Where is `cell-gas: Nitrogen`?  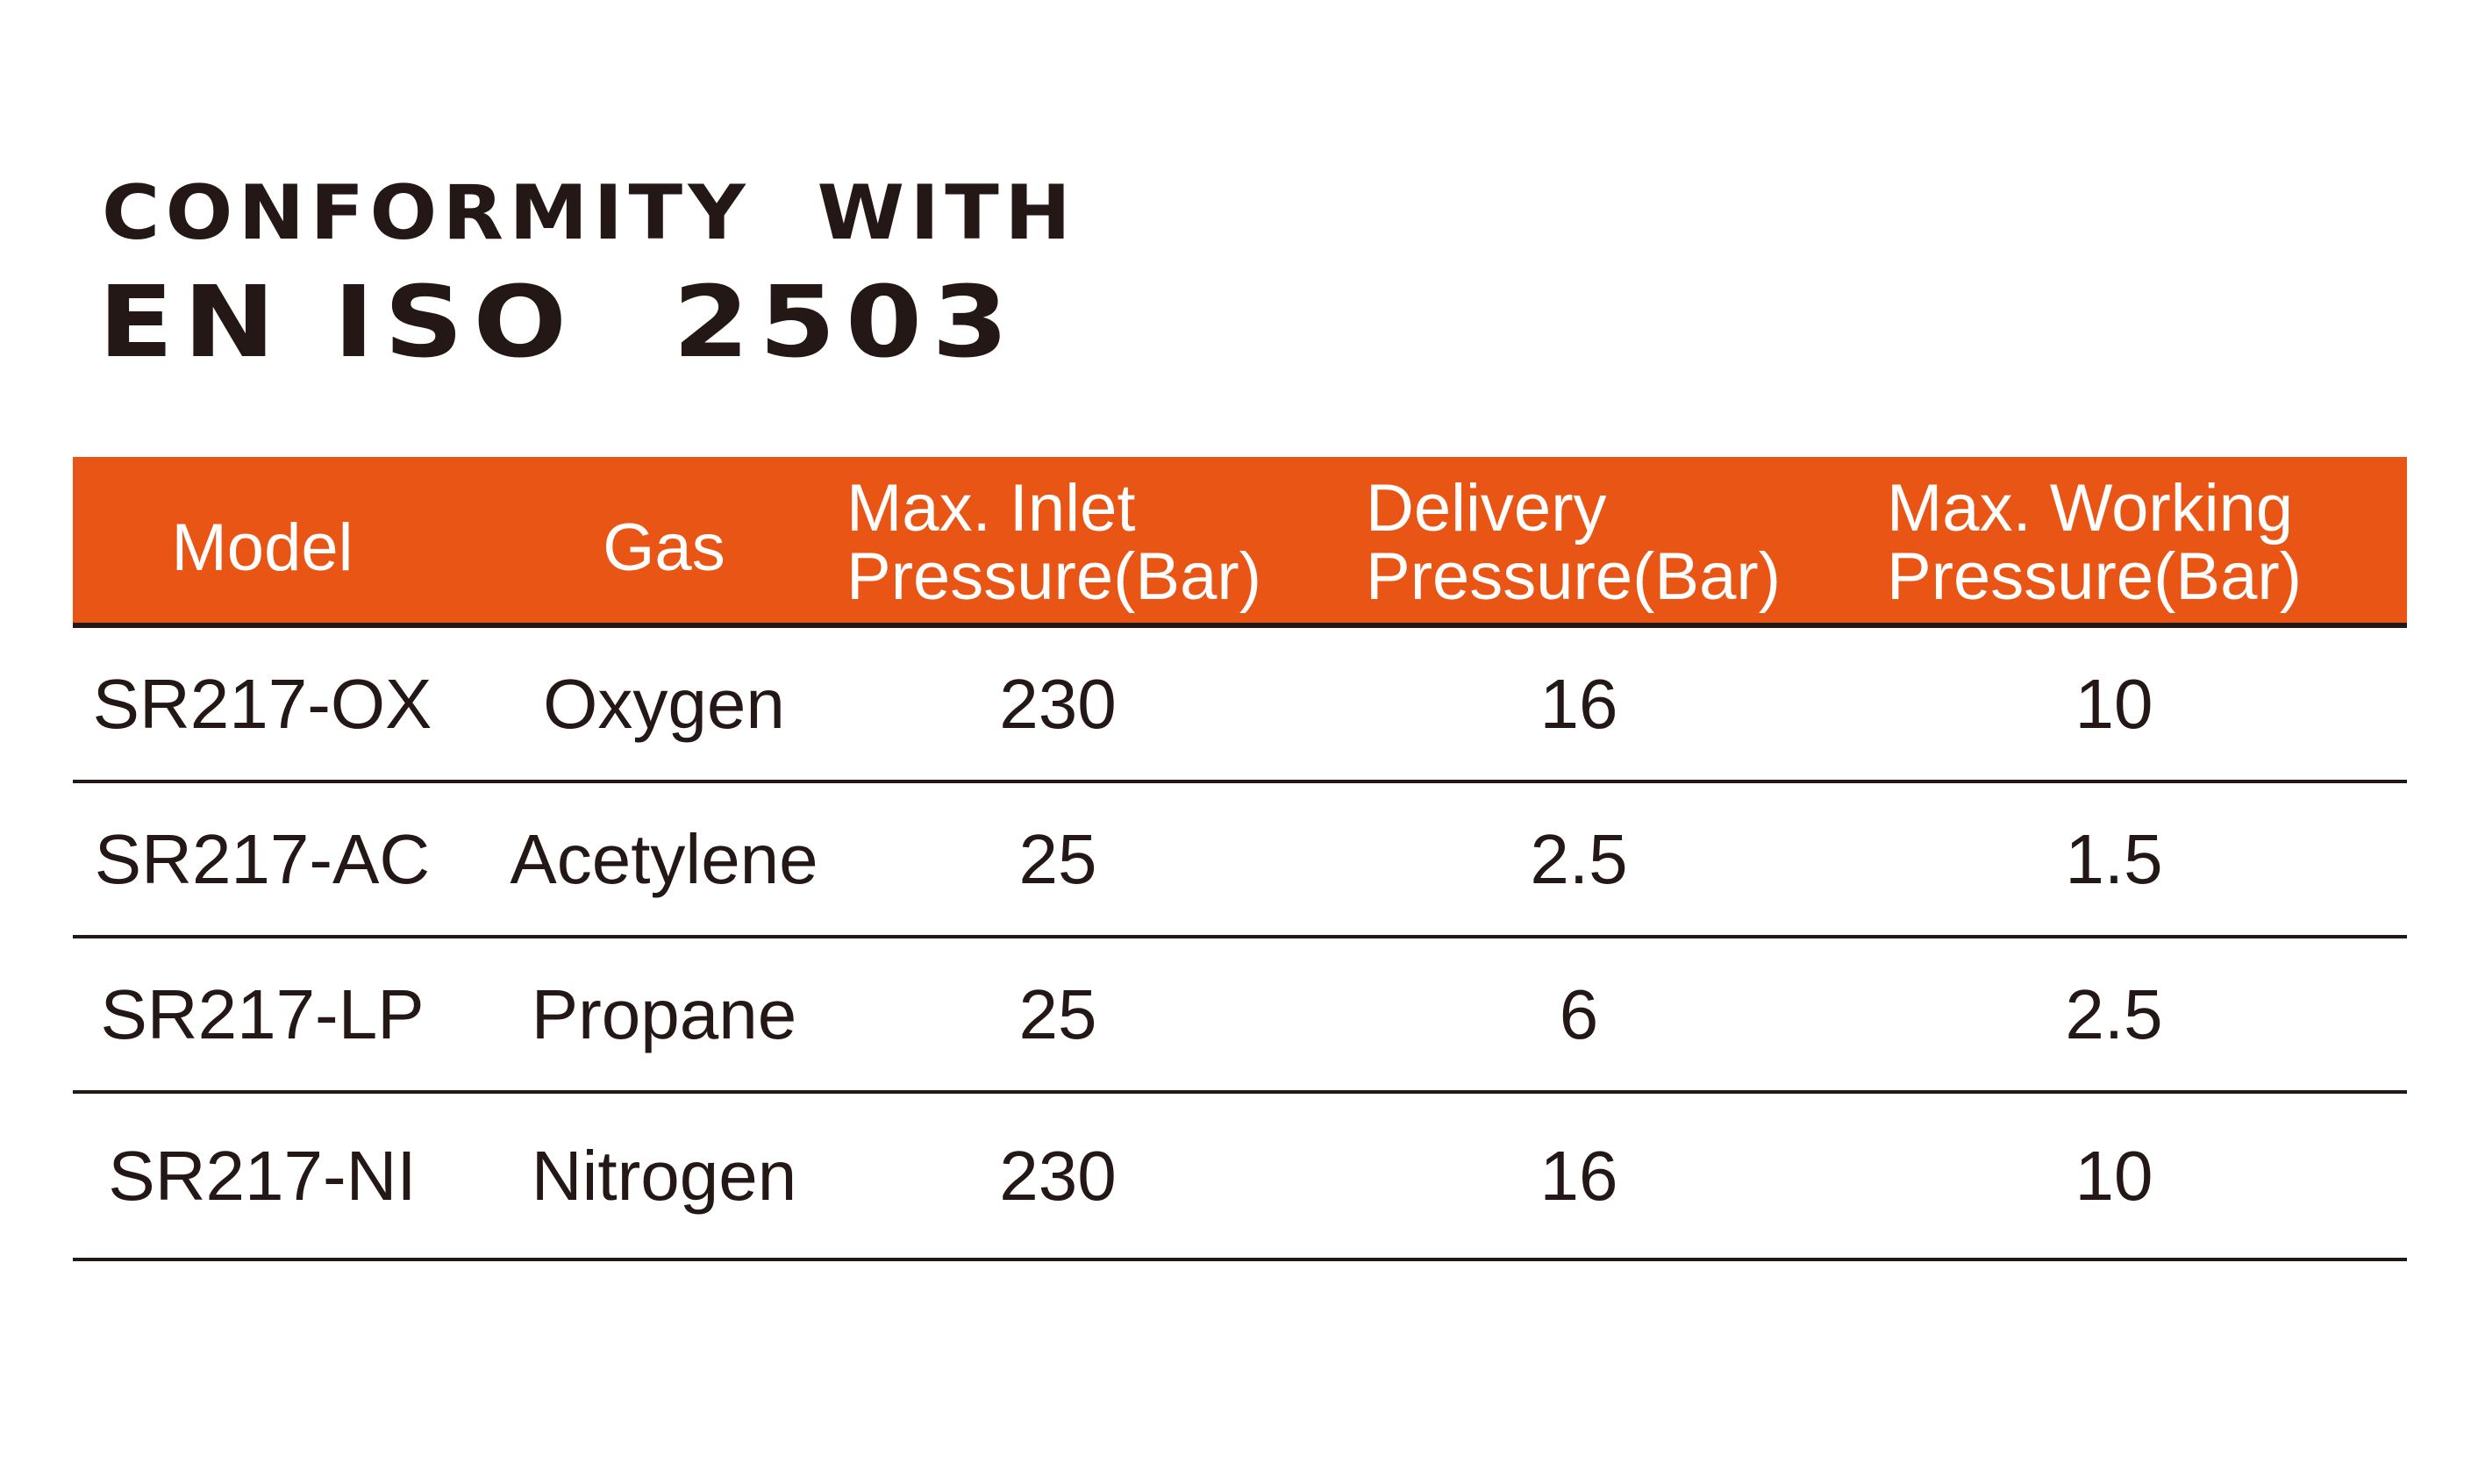
cell-gas: Nitrogen is located at coordinates (664, 1175).